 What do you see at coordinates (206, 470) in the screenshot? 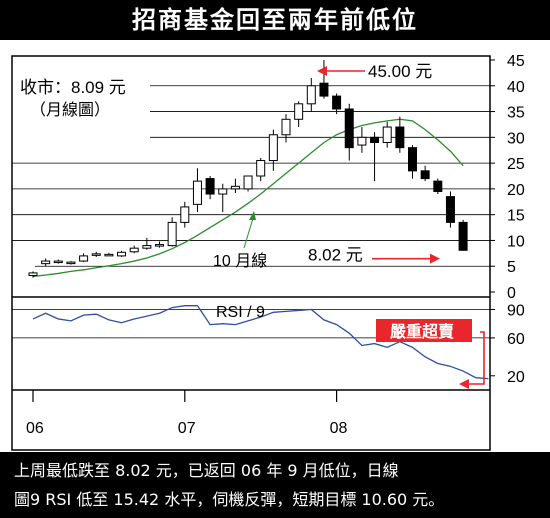
I see `caption-line-1: 上周最低跌至 8.02 元，已返回 06 年 9 月低位，日線` at bounding box center [206, 470].